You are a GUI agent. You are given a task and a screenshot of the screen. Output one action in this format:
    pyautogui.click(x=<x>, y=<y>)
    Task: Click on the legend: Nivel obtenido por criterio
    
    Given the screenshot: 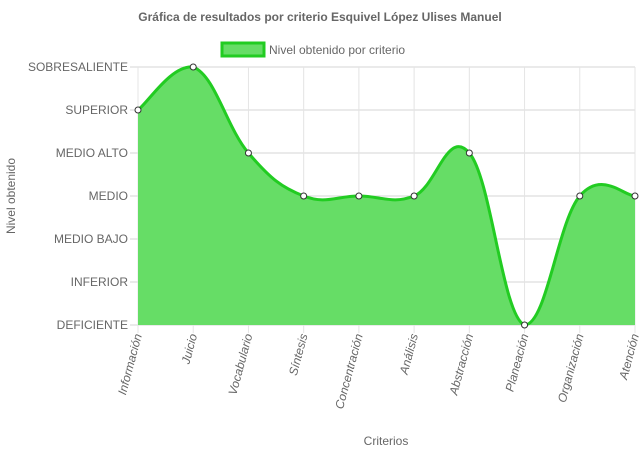 What is the action you would take?
    pyautogui.click(x=312, y=49)
    